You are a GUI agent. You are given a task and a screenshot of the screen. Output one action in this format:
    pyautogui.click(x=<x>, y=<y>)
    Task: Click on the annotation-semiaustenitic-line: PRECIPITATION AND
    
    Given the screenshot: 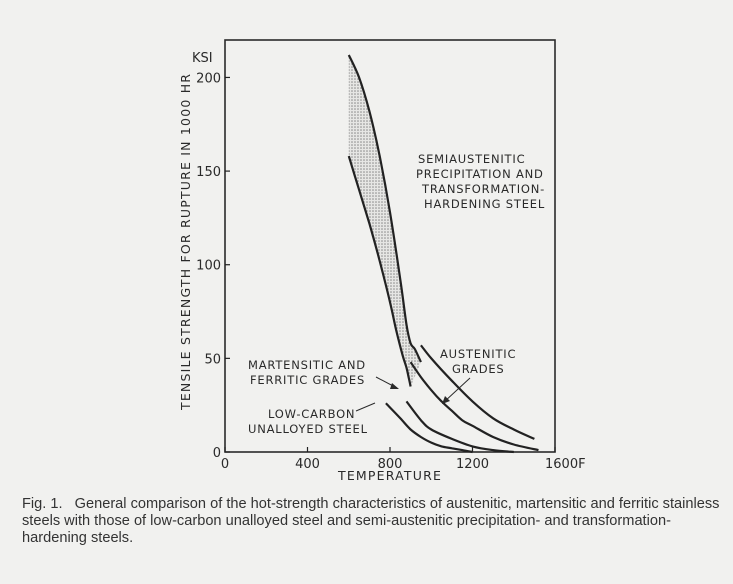 What is the action you would take?
    pyautogui.click(x=480, y=174)
    